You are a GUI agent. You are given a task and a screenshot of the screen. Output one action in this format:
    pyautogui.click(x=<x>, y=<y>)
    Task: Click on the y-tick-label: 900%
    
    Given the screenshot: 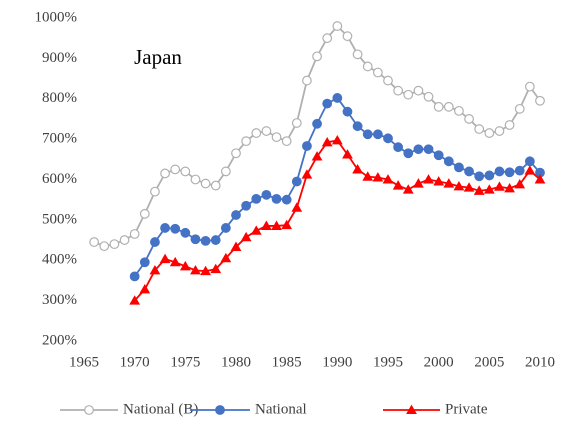 What is the action you would take?
    pyautogui.click(x=59, y=58)
    